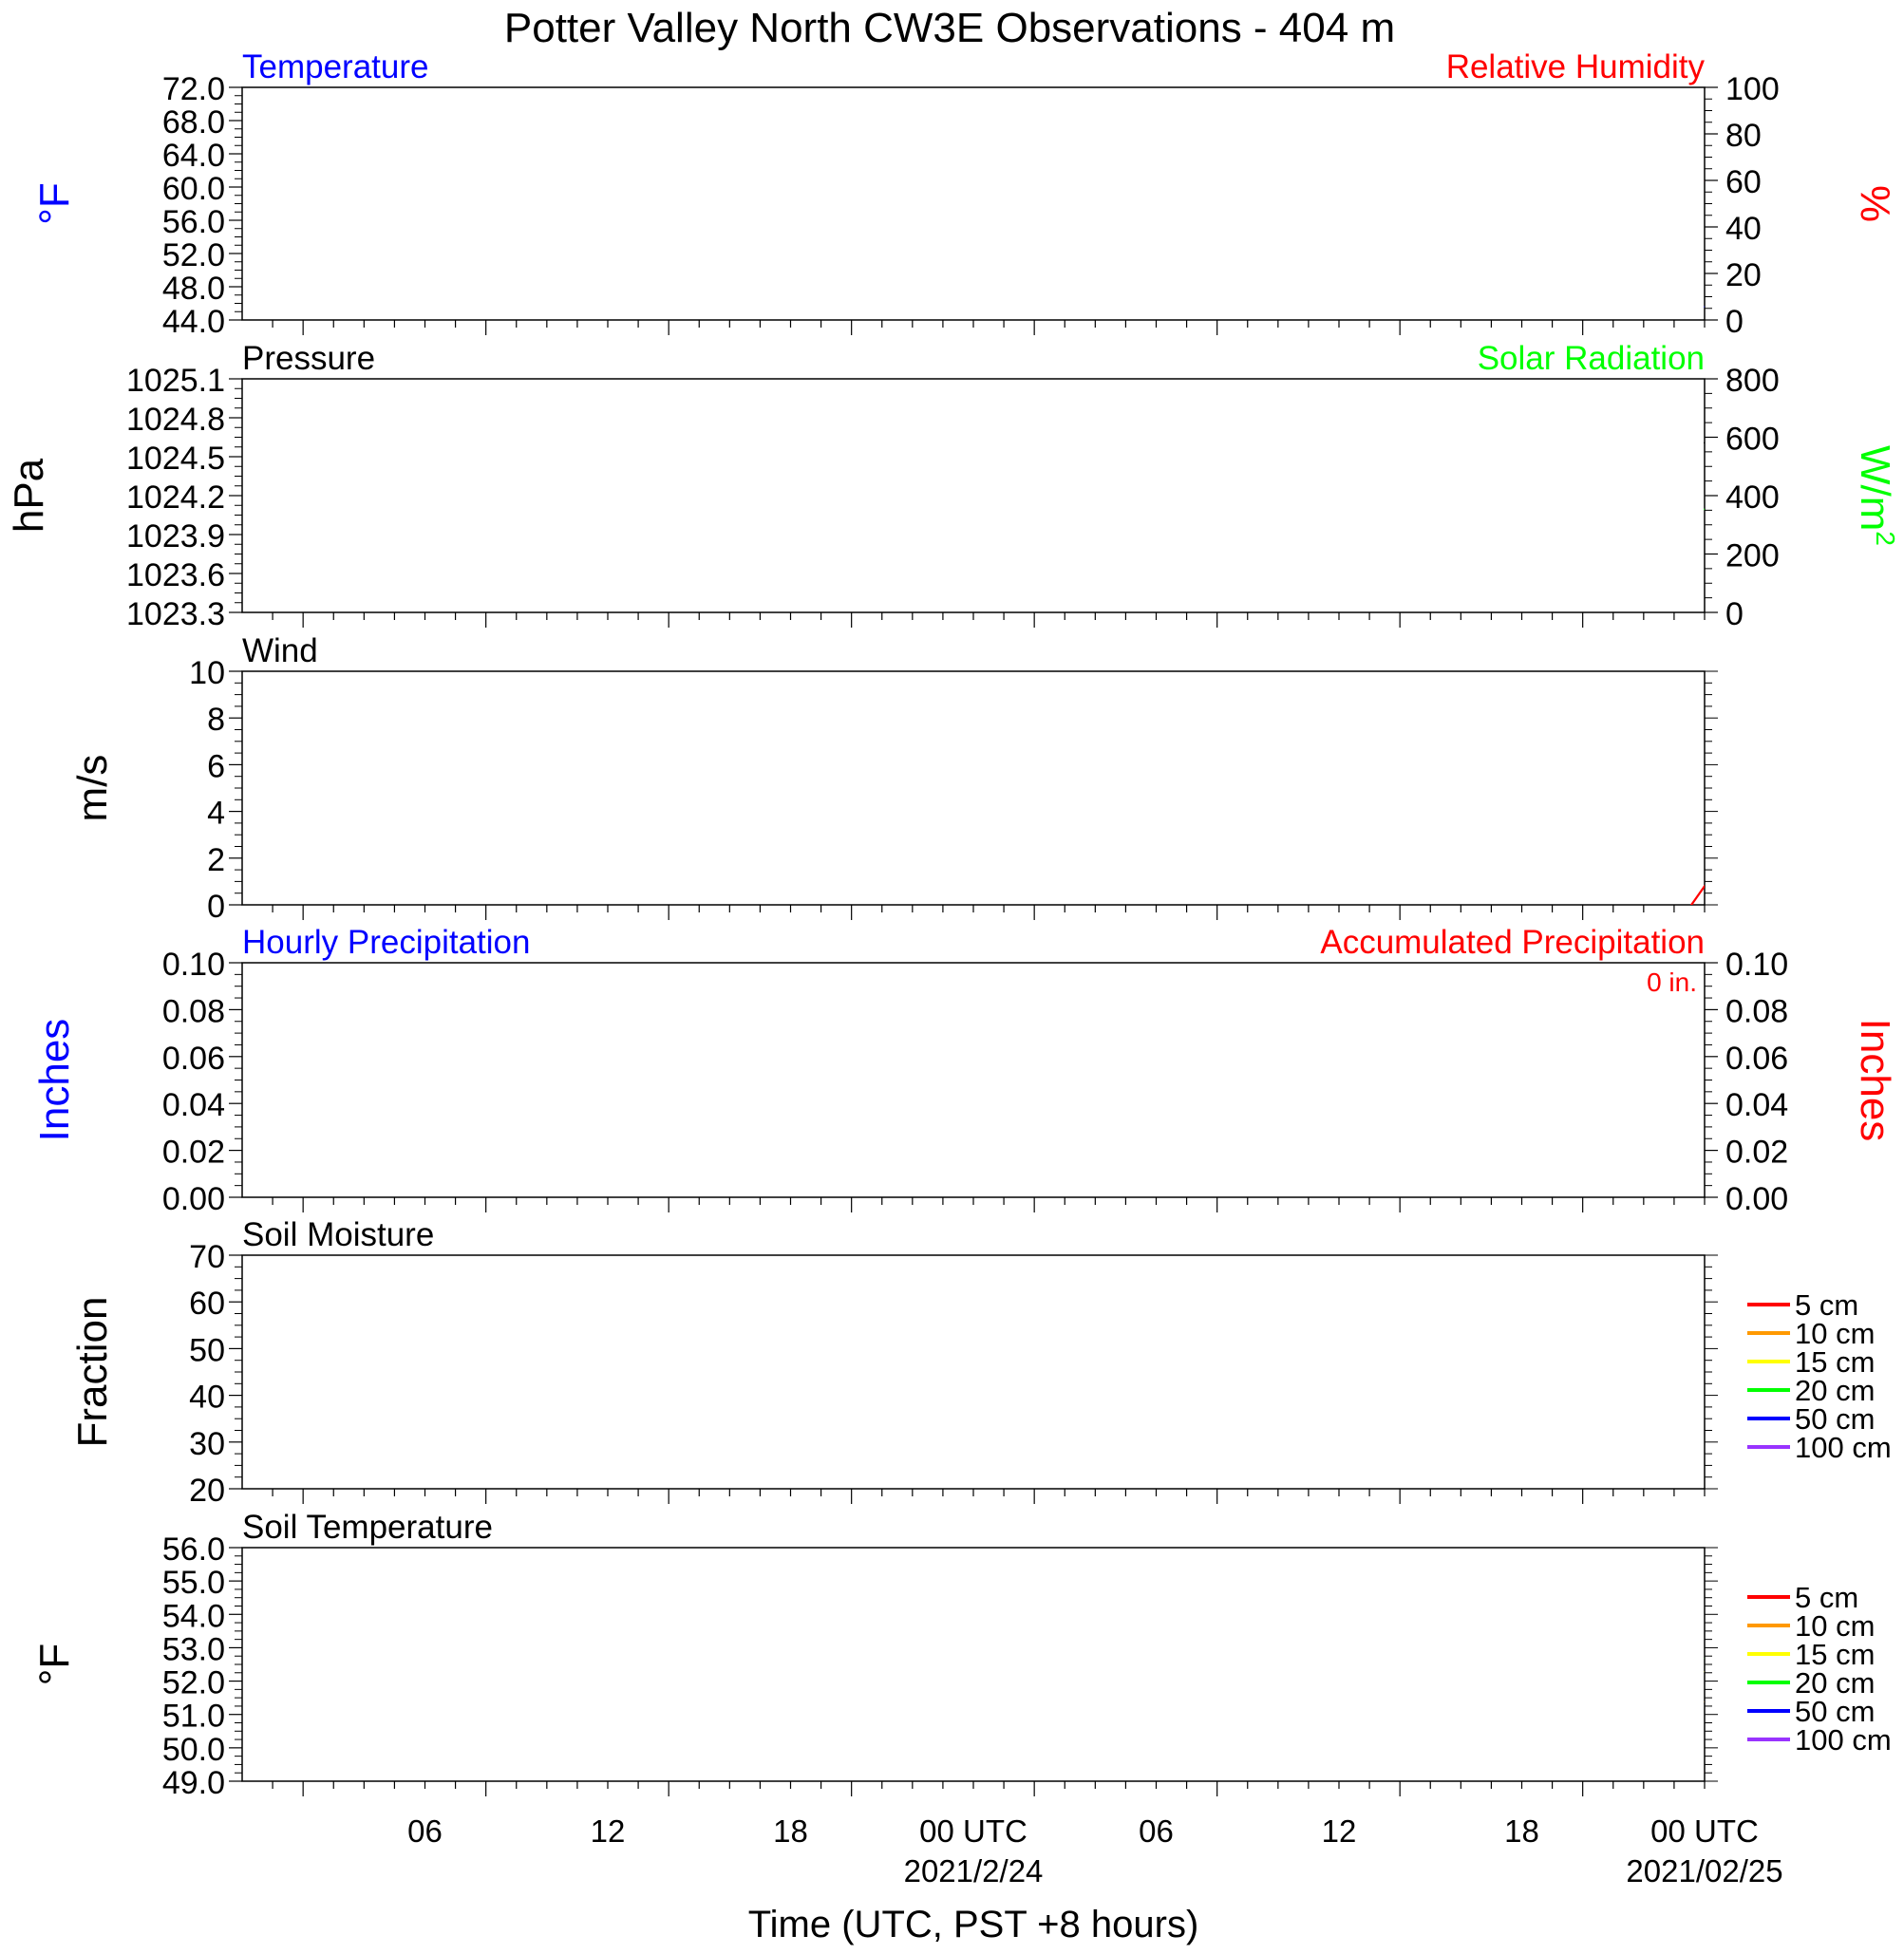 Image resolution: width=1904 pixels, height=1954 pixels. I want to click on y-tick-label: 44.0, so click(194, 322).